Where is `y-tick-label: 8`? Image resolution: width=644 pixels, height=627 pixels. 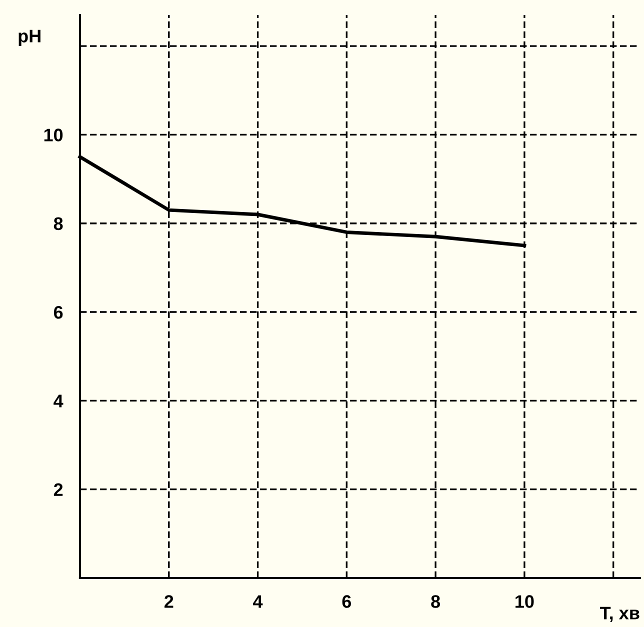 y-tick-label: 8 is located at coordinates (58, 223).